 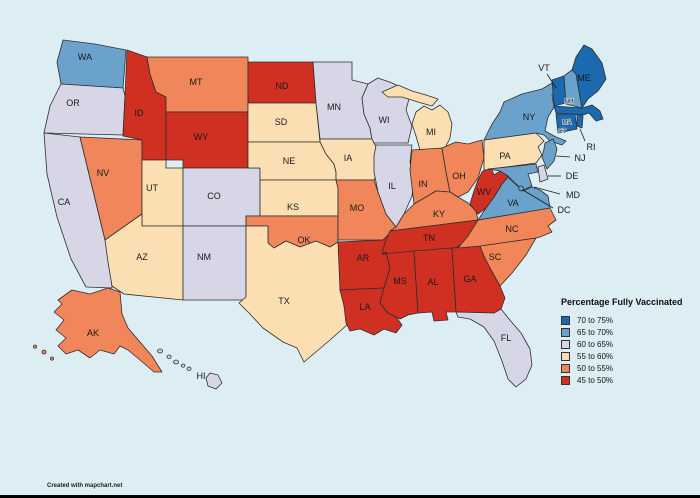 What do you see at coordinates (417, 117) in the screenshot?
I see `state-MI` at bounding box center [417, 117].